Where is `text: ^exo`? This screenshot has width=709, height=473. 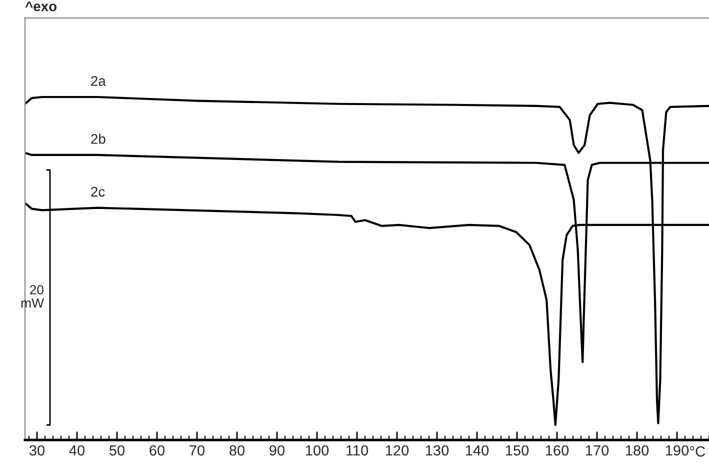 text: ^exo is located at coordinates (40, 7).